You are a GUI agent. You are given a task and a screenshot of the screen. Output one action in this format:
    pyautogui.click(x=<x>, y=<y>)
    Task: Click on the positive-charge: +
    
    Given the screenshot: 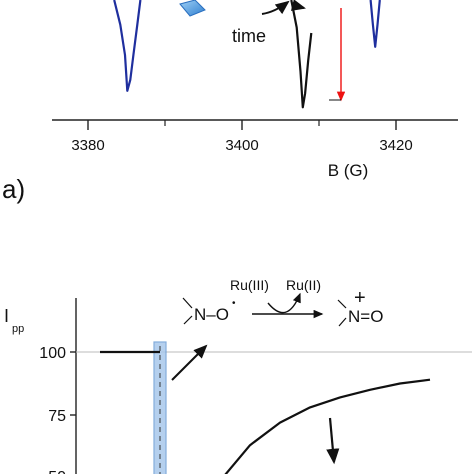 What is the action you would take?
    pyautogui.click(x=360, y=298)
    